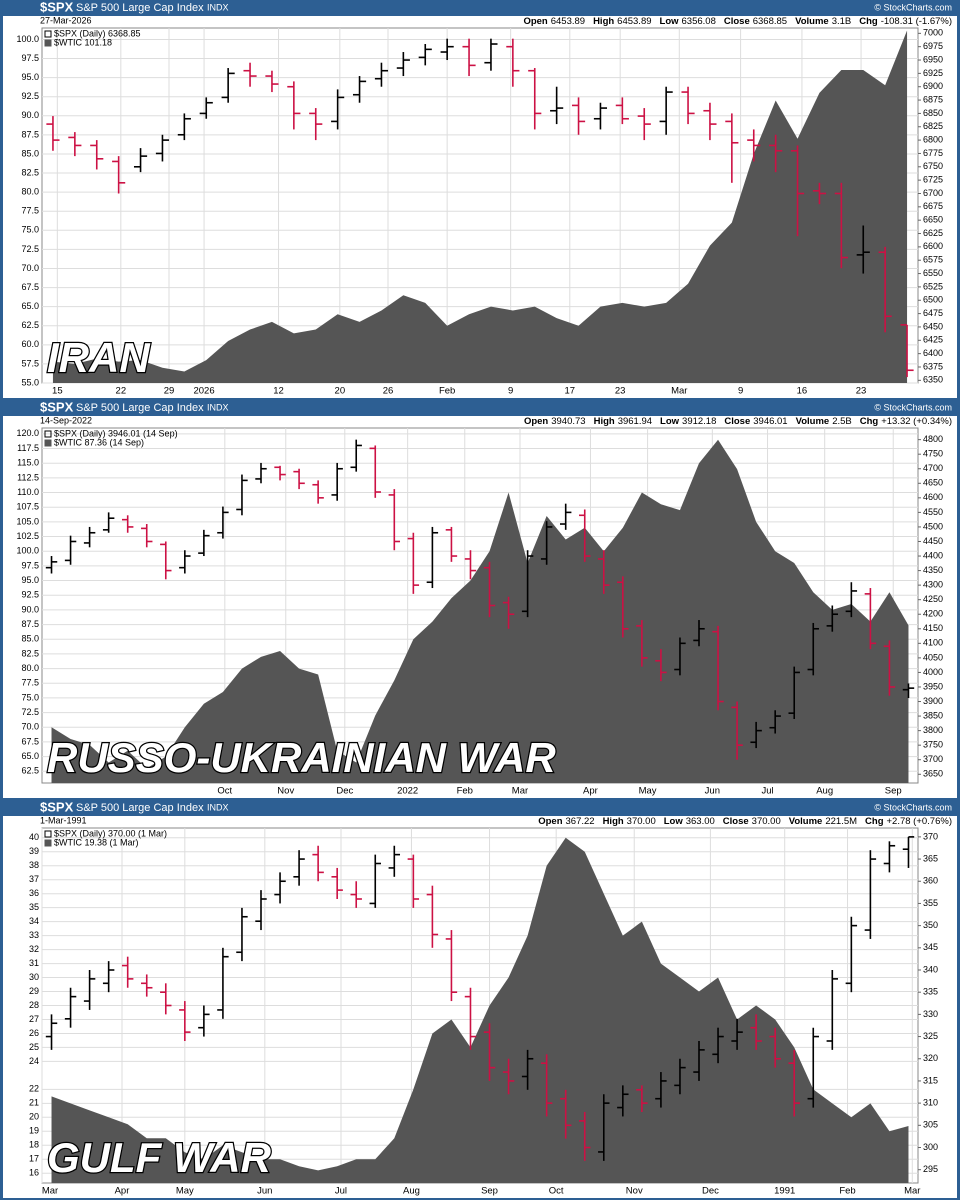 This screenshot has width=960, height=1200. I want to click on y-tick-label: 102.5, so click(27, 536).